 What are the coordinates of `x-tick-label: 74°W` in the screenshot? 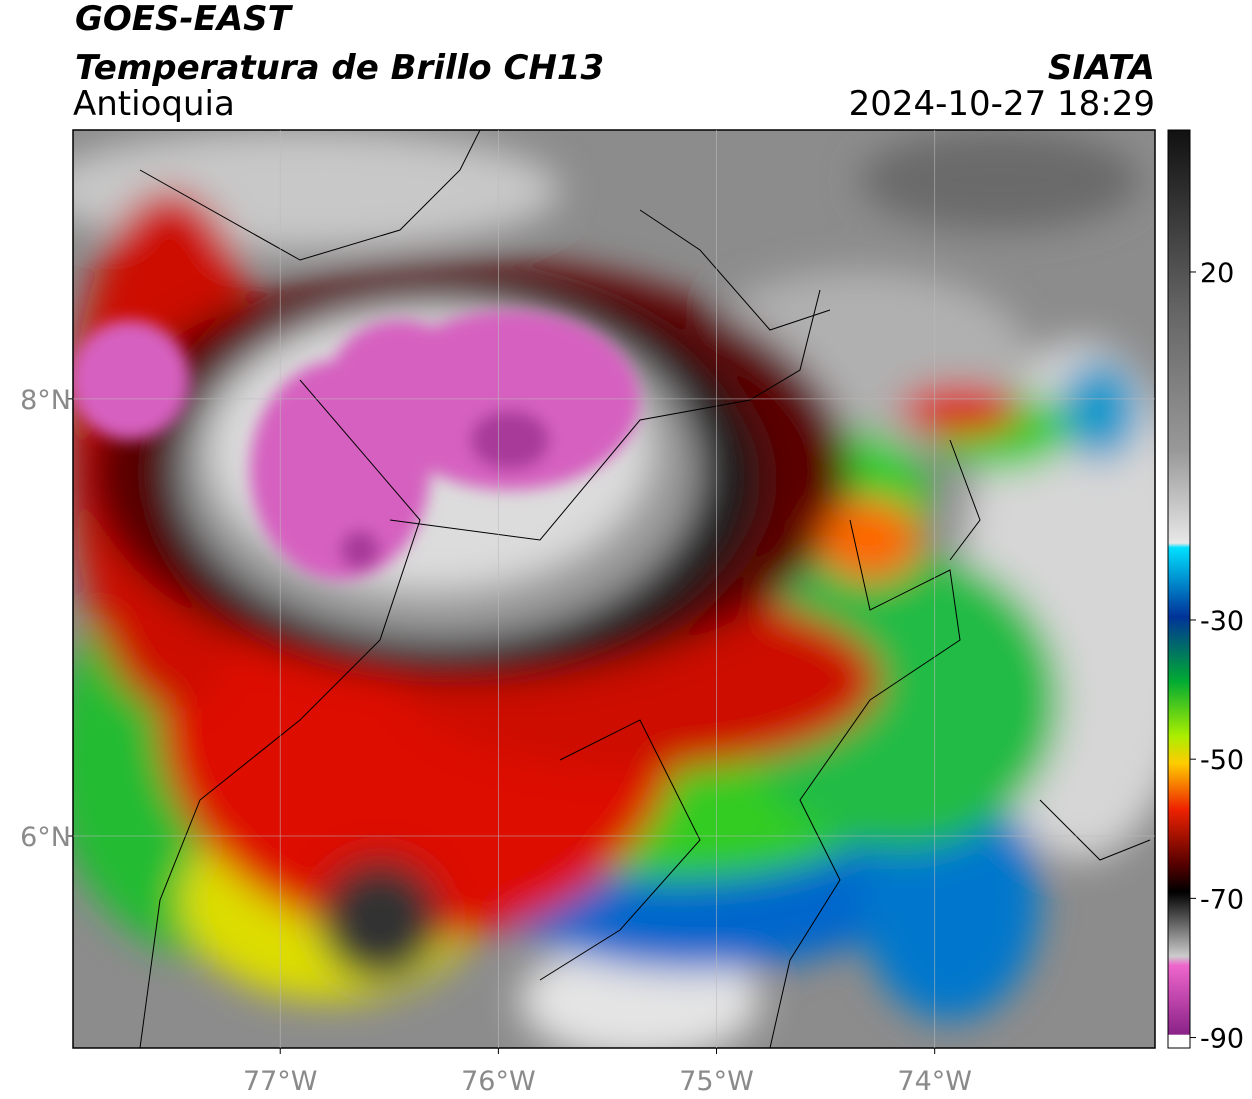 It's located at (934, 1081).